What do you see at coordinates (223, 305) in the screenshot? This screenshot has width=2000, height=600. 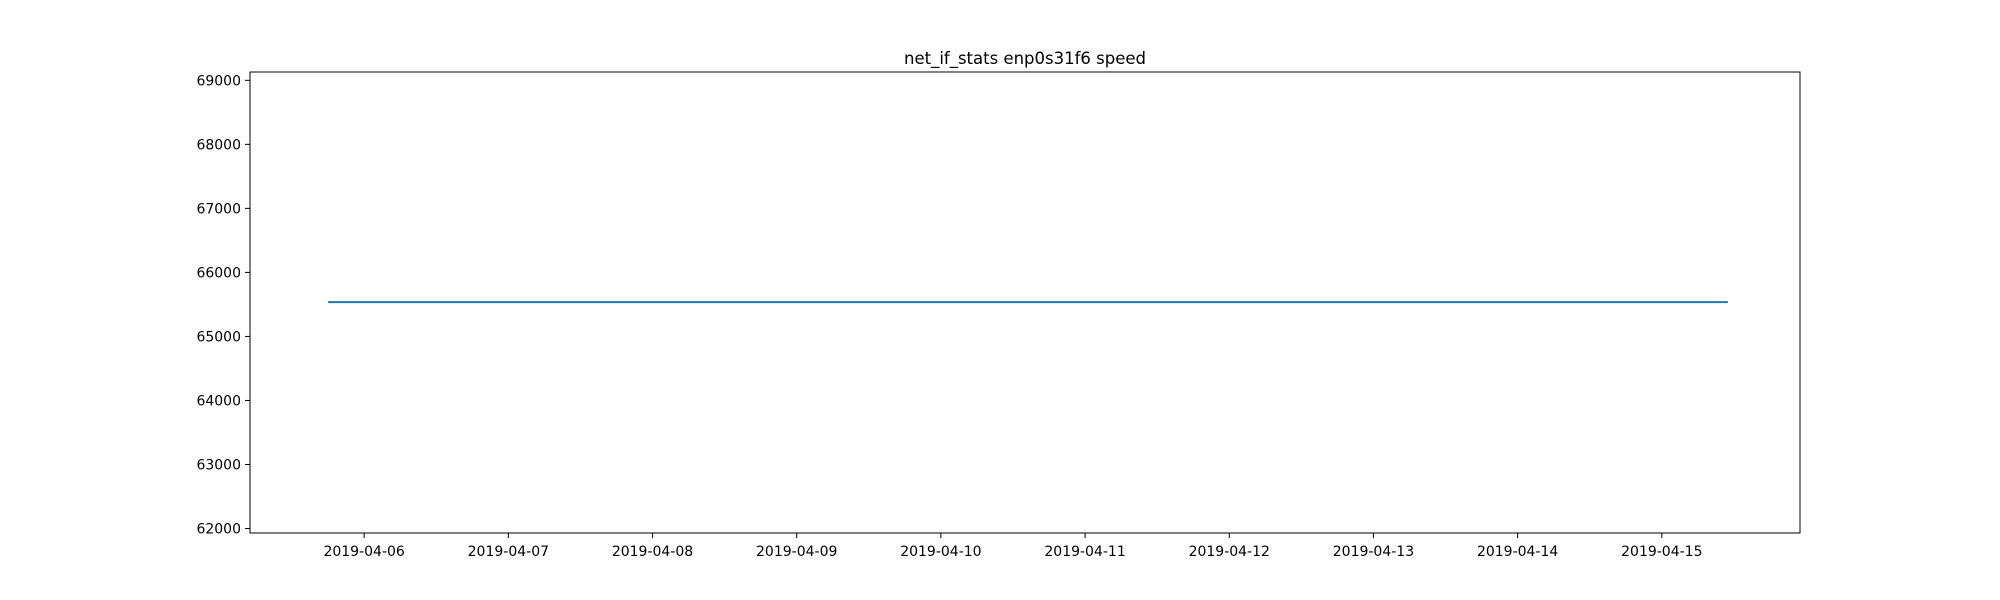 I see `y-axis: 62000 63000 64000 65000 66000 67000 68000 69000` at bounding box center [223, 305].